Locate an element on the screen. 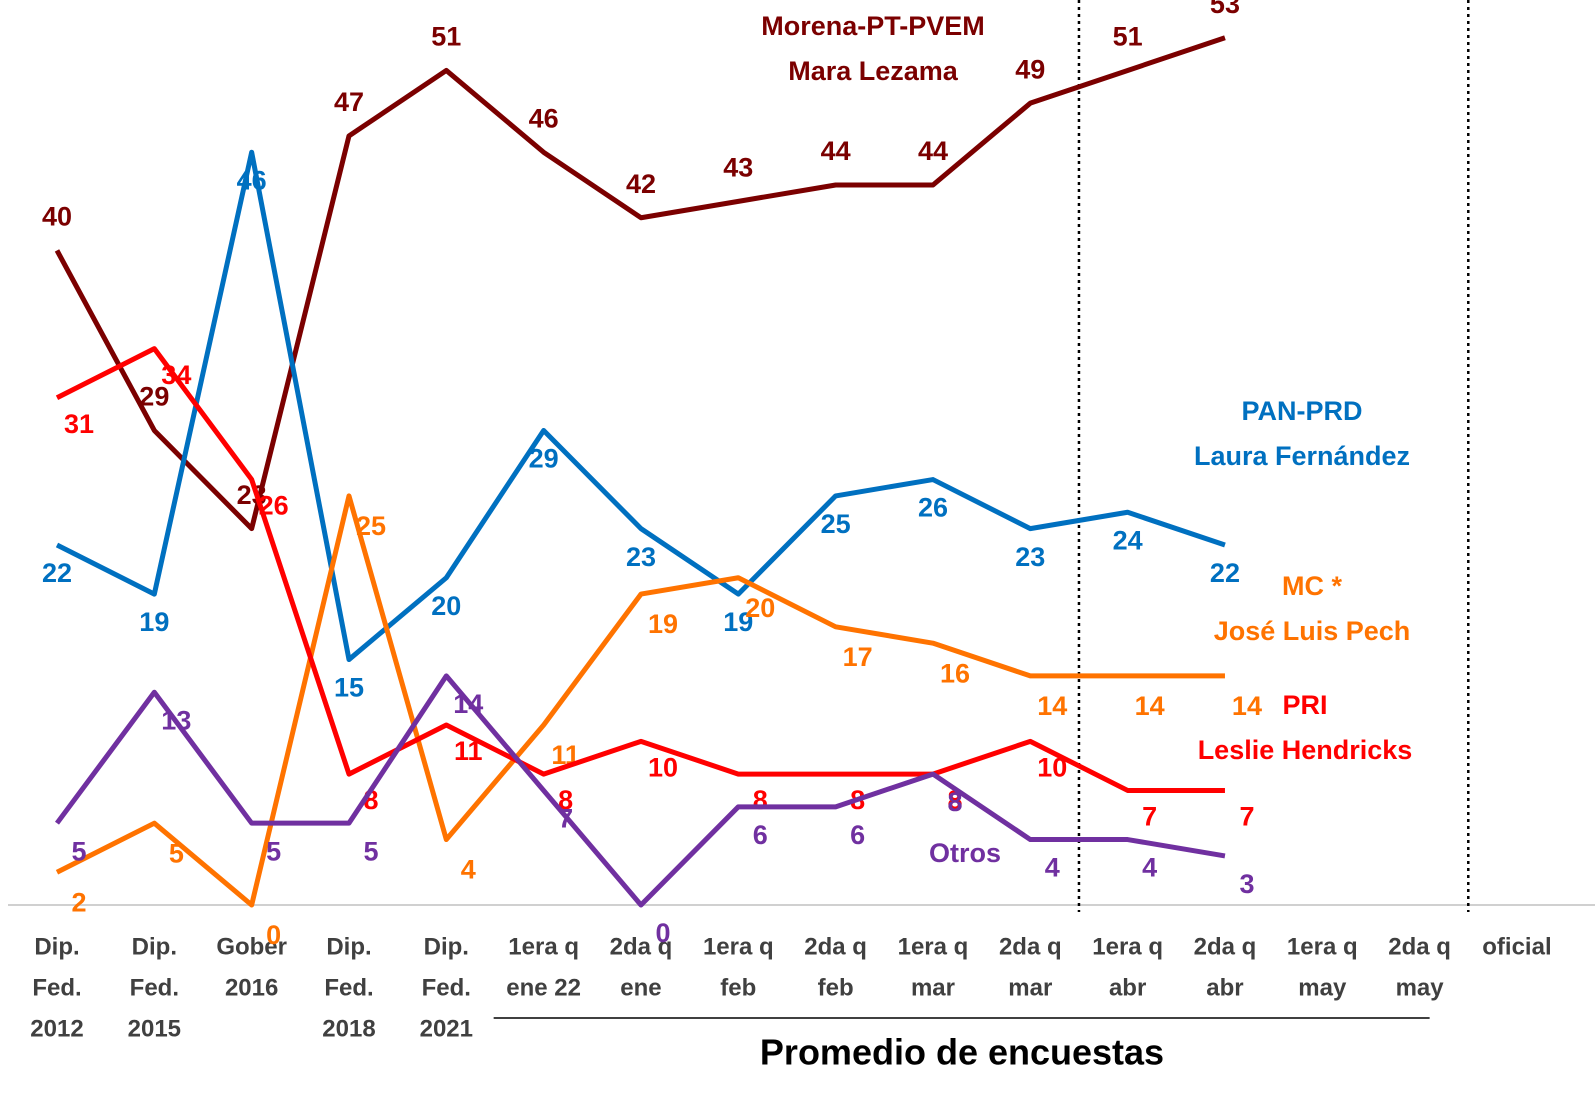 This screenshot has height=1093, width=1595. data-label: 46 is located at coordinates (544, 118).